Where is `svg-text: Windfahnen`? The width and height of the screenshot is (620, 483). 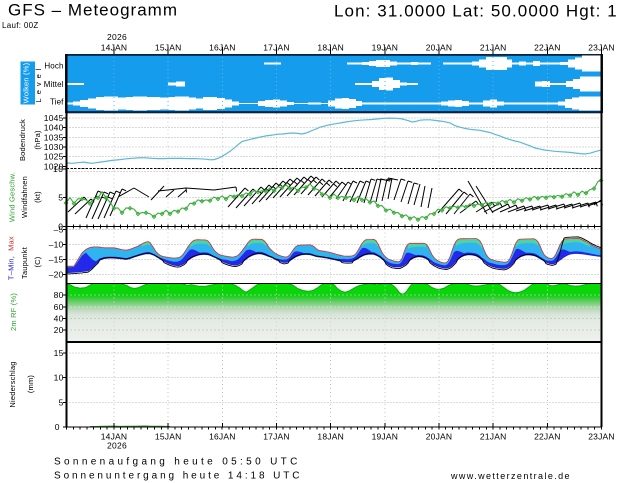 svg-text: Windfahnen is located at coordinates (24, 197).